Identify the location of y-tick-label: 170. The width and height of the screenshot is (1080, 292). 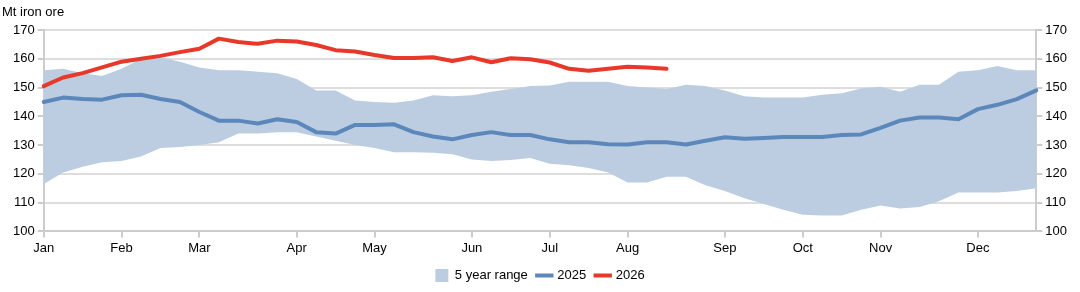
(23, 29).